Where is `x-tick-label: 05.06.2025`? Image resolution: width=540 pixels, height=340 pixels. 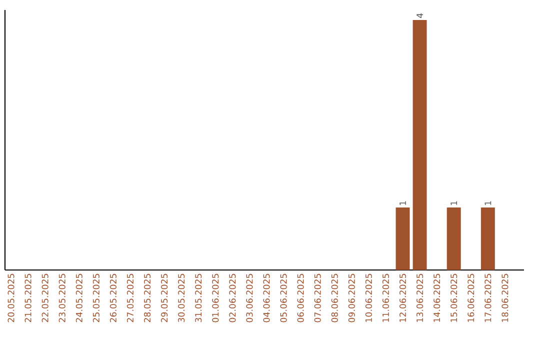
x-tick-label: 05.06.2025 is located at coordinates (283, 298).